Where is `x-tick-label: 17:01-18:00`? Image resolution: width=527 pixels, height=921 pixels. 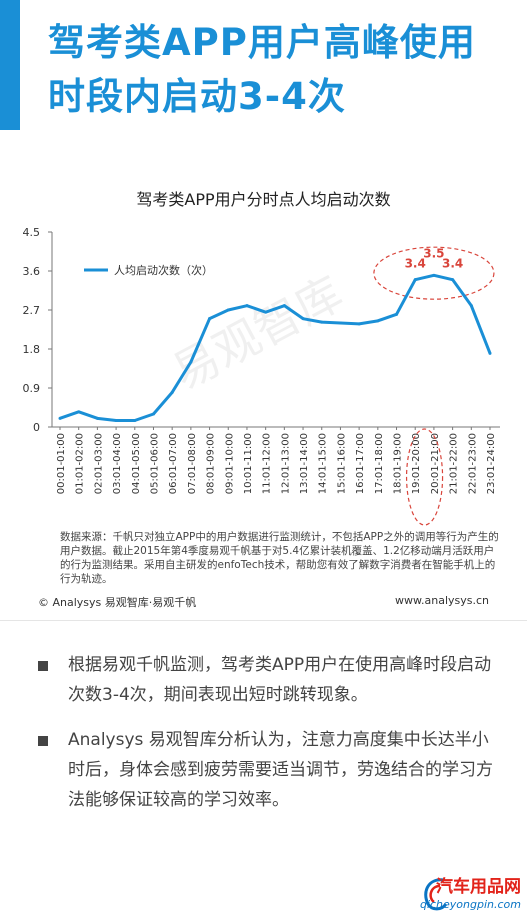
x-tick-label: 17:01-18:00 is located at coordinates (379, 463).